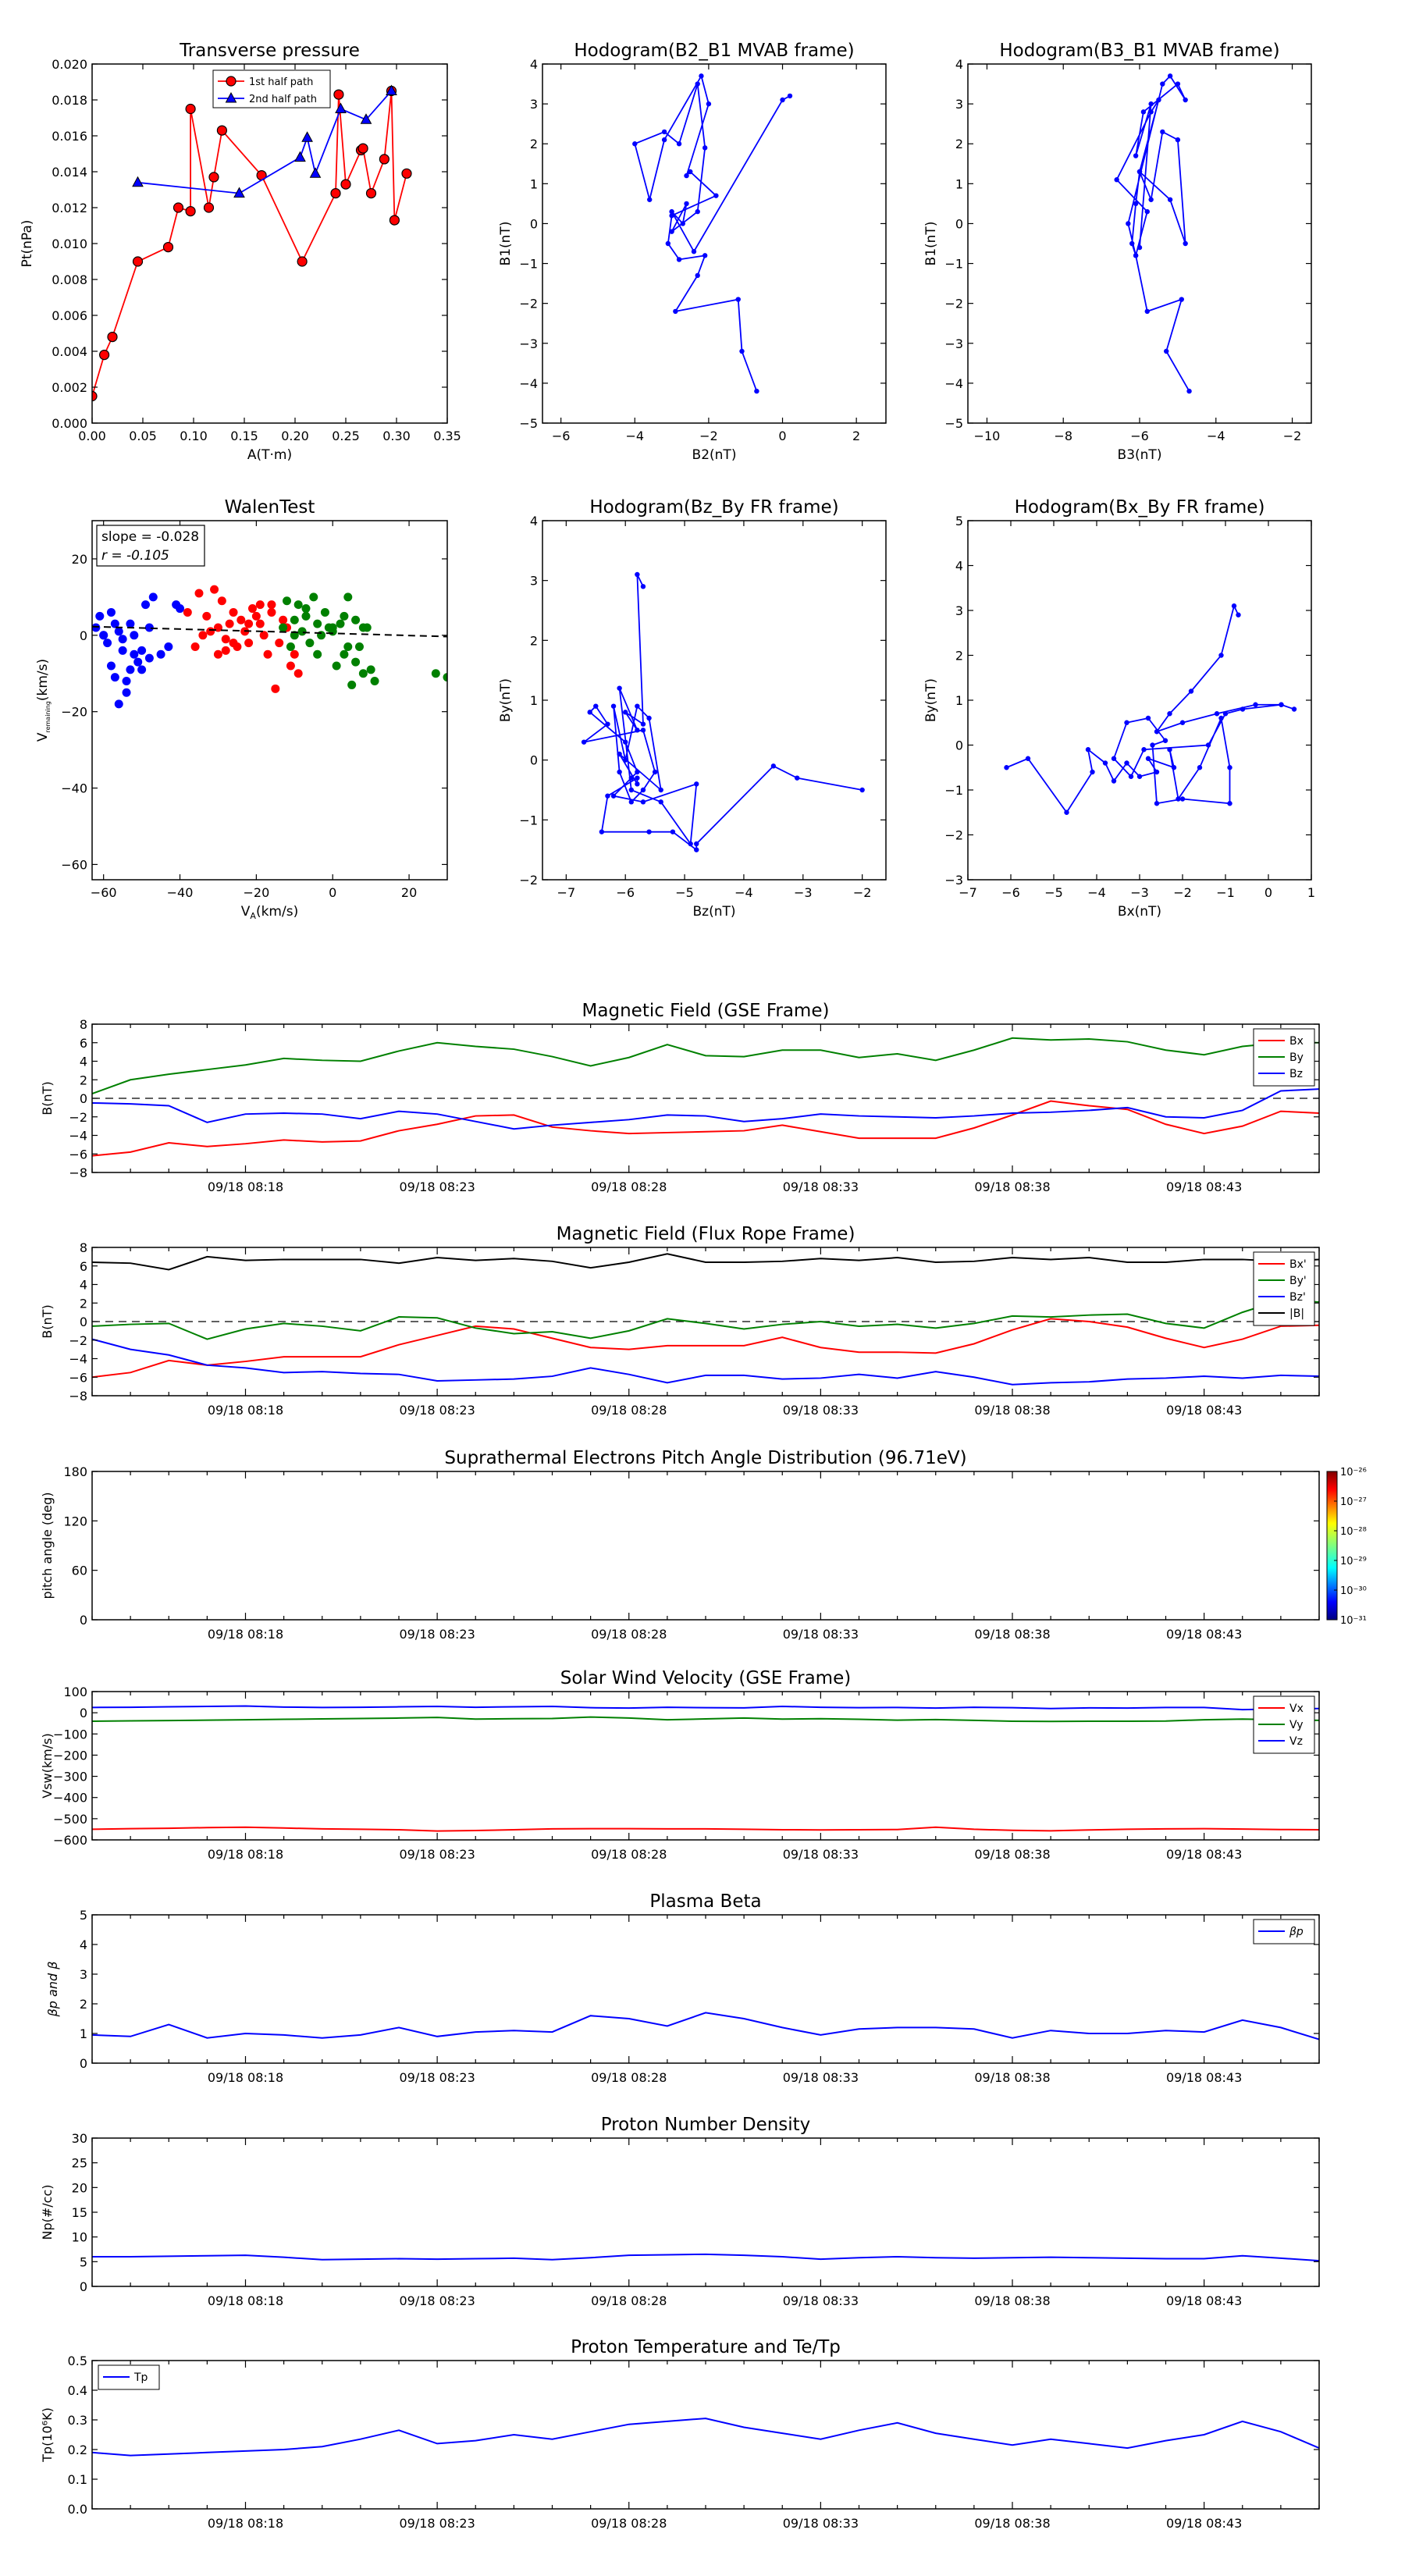 This screenshot has width=1405, height=2576. What do you see at coordinates (80, 559) in the screenshot?
I see `y-tick-label: 20` at bounding box center [80, 559].